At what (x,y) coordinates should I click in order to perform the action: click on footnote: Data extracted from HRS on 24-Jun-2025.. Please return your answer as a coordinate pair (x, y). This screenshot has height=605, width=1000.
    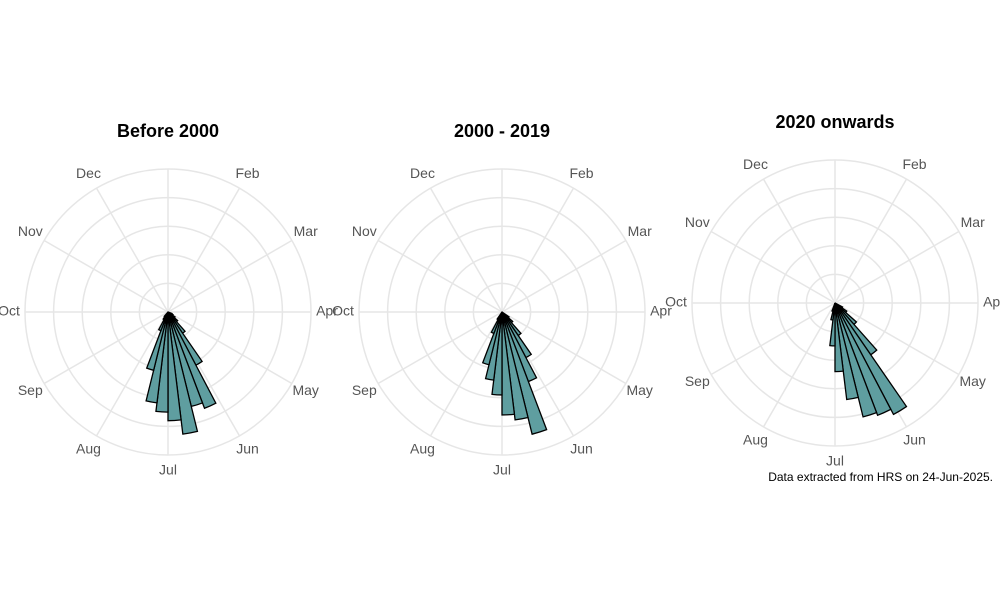
    Looking at the image, I should click on (880, 477).